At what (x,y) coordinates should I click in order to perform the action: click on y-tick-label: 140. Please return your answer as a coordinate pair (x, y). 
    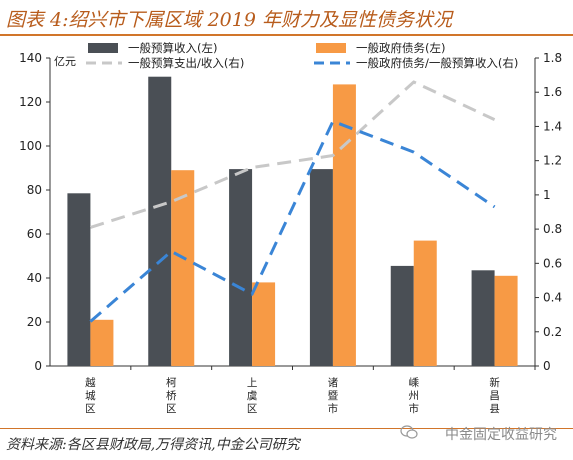
    Looking at the image, I should click on (30, 58).